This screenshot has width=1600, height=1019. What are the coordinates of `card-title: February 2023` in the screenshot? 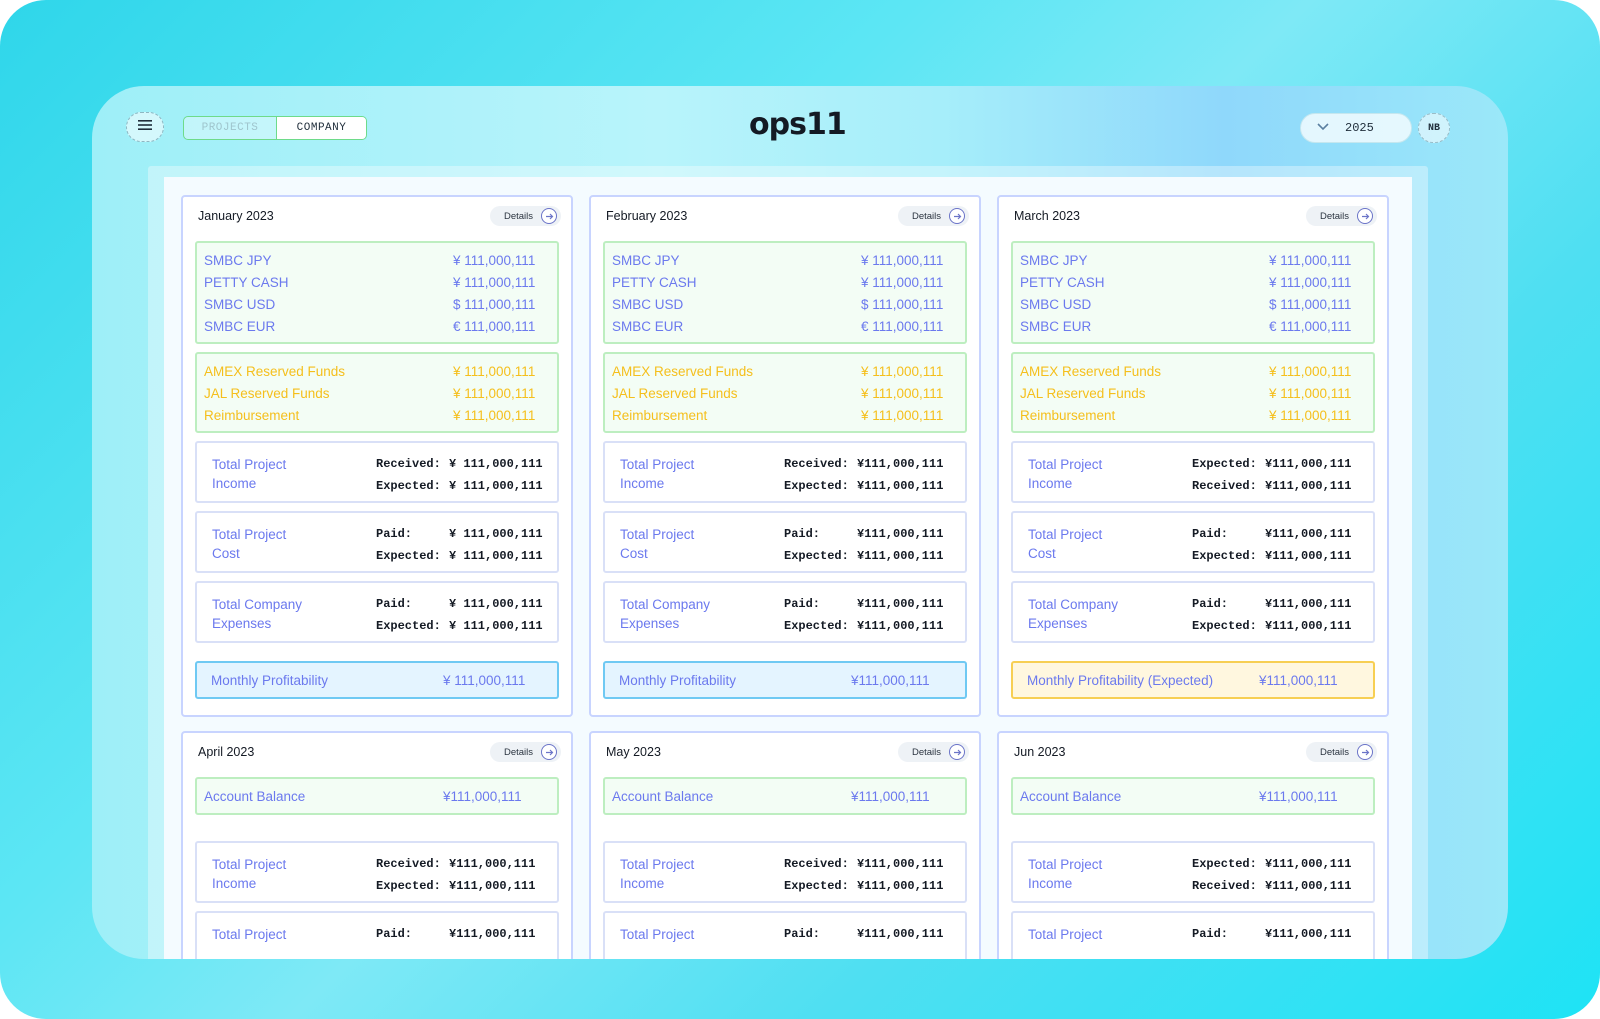 It's located at (647, 216).